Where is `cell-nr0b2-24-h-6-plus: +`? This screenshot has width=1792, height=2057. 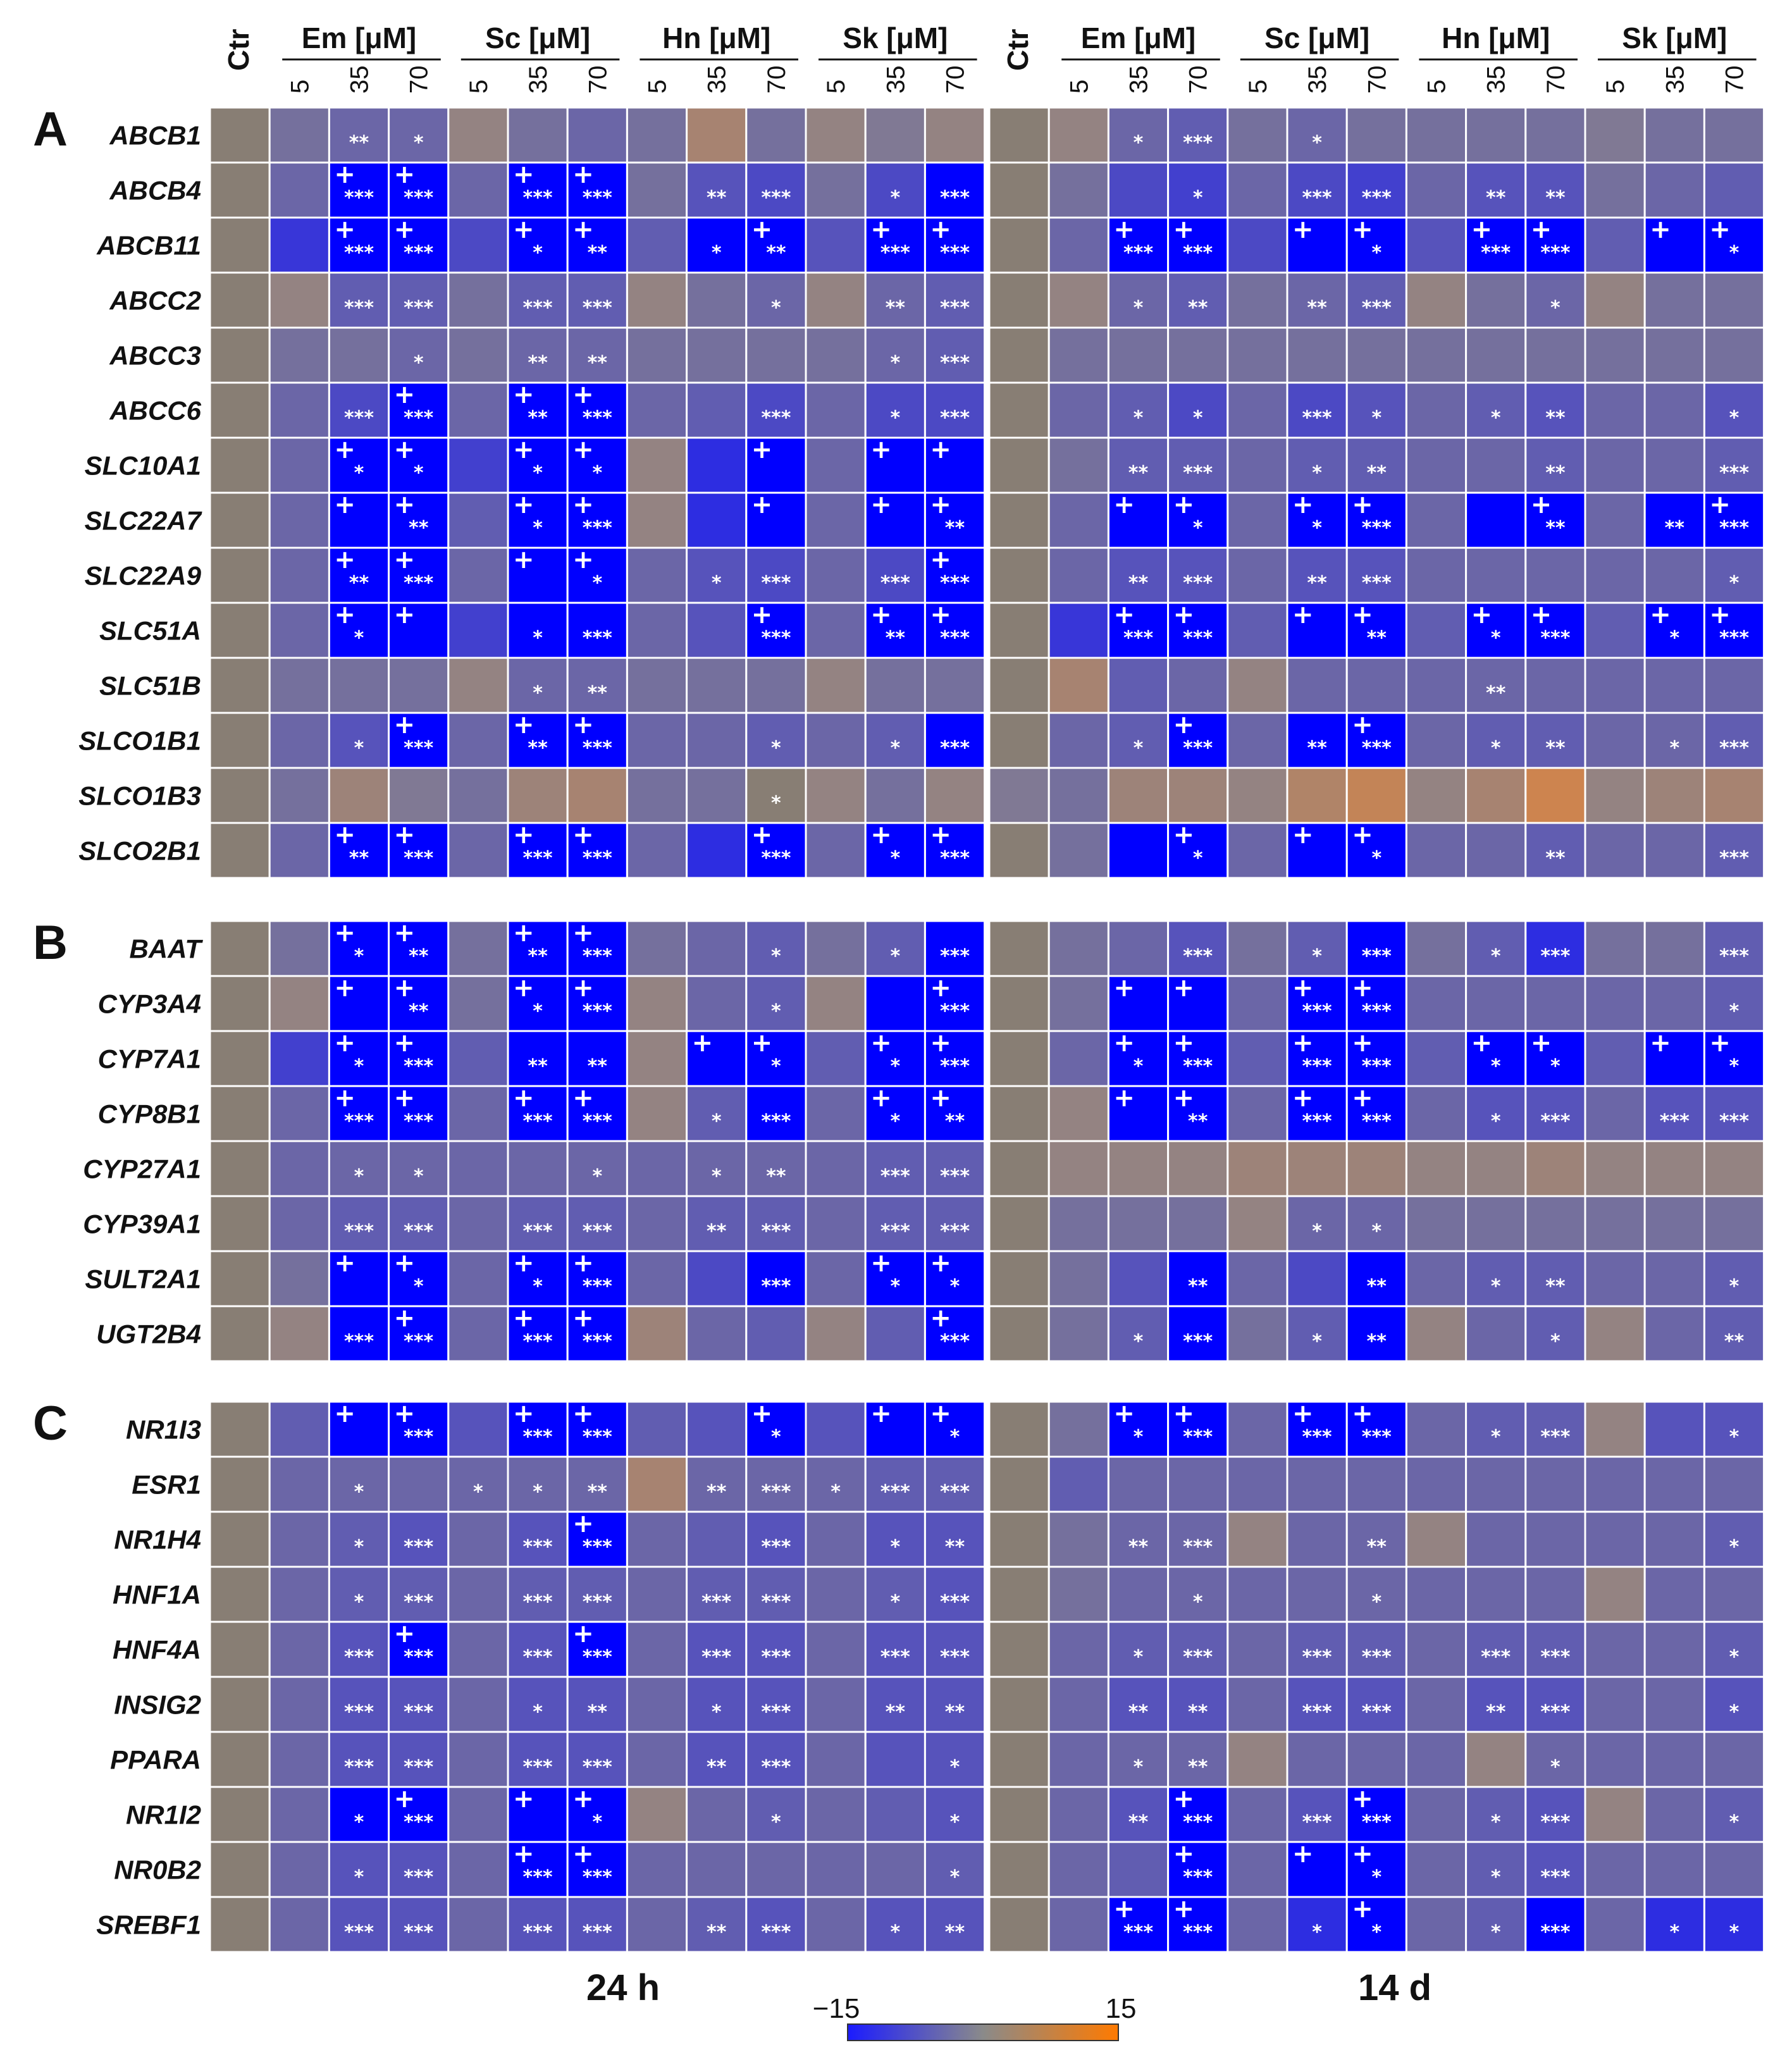
cell-nr0b2-24-h-6-plus: + is located at coordinates (583, 1854).